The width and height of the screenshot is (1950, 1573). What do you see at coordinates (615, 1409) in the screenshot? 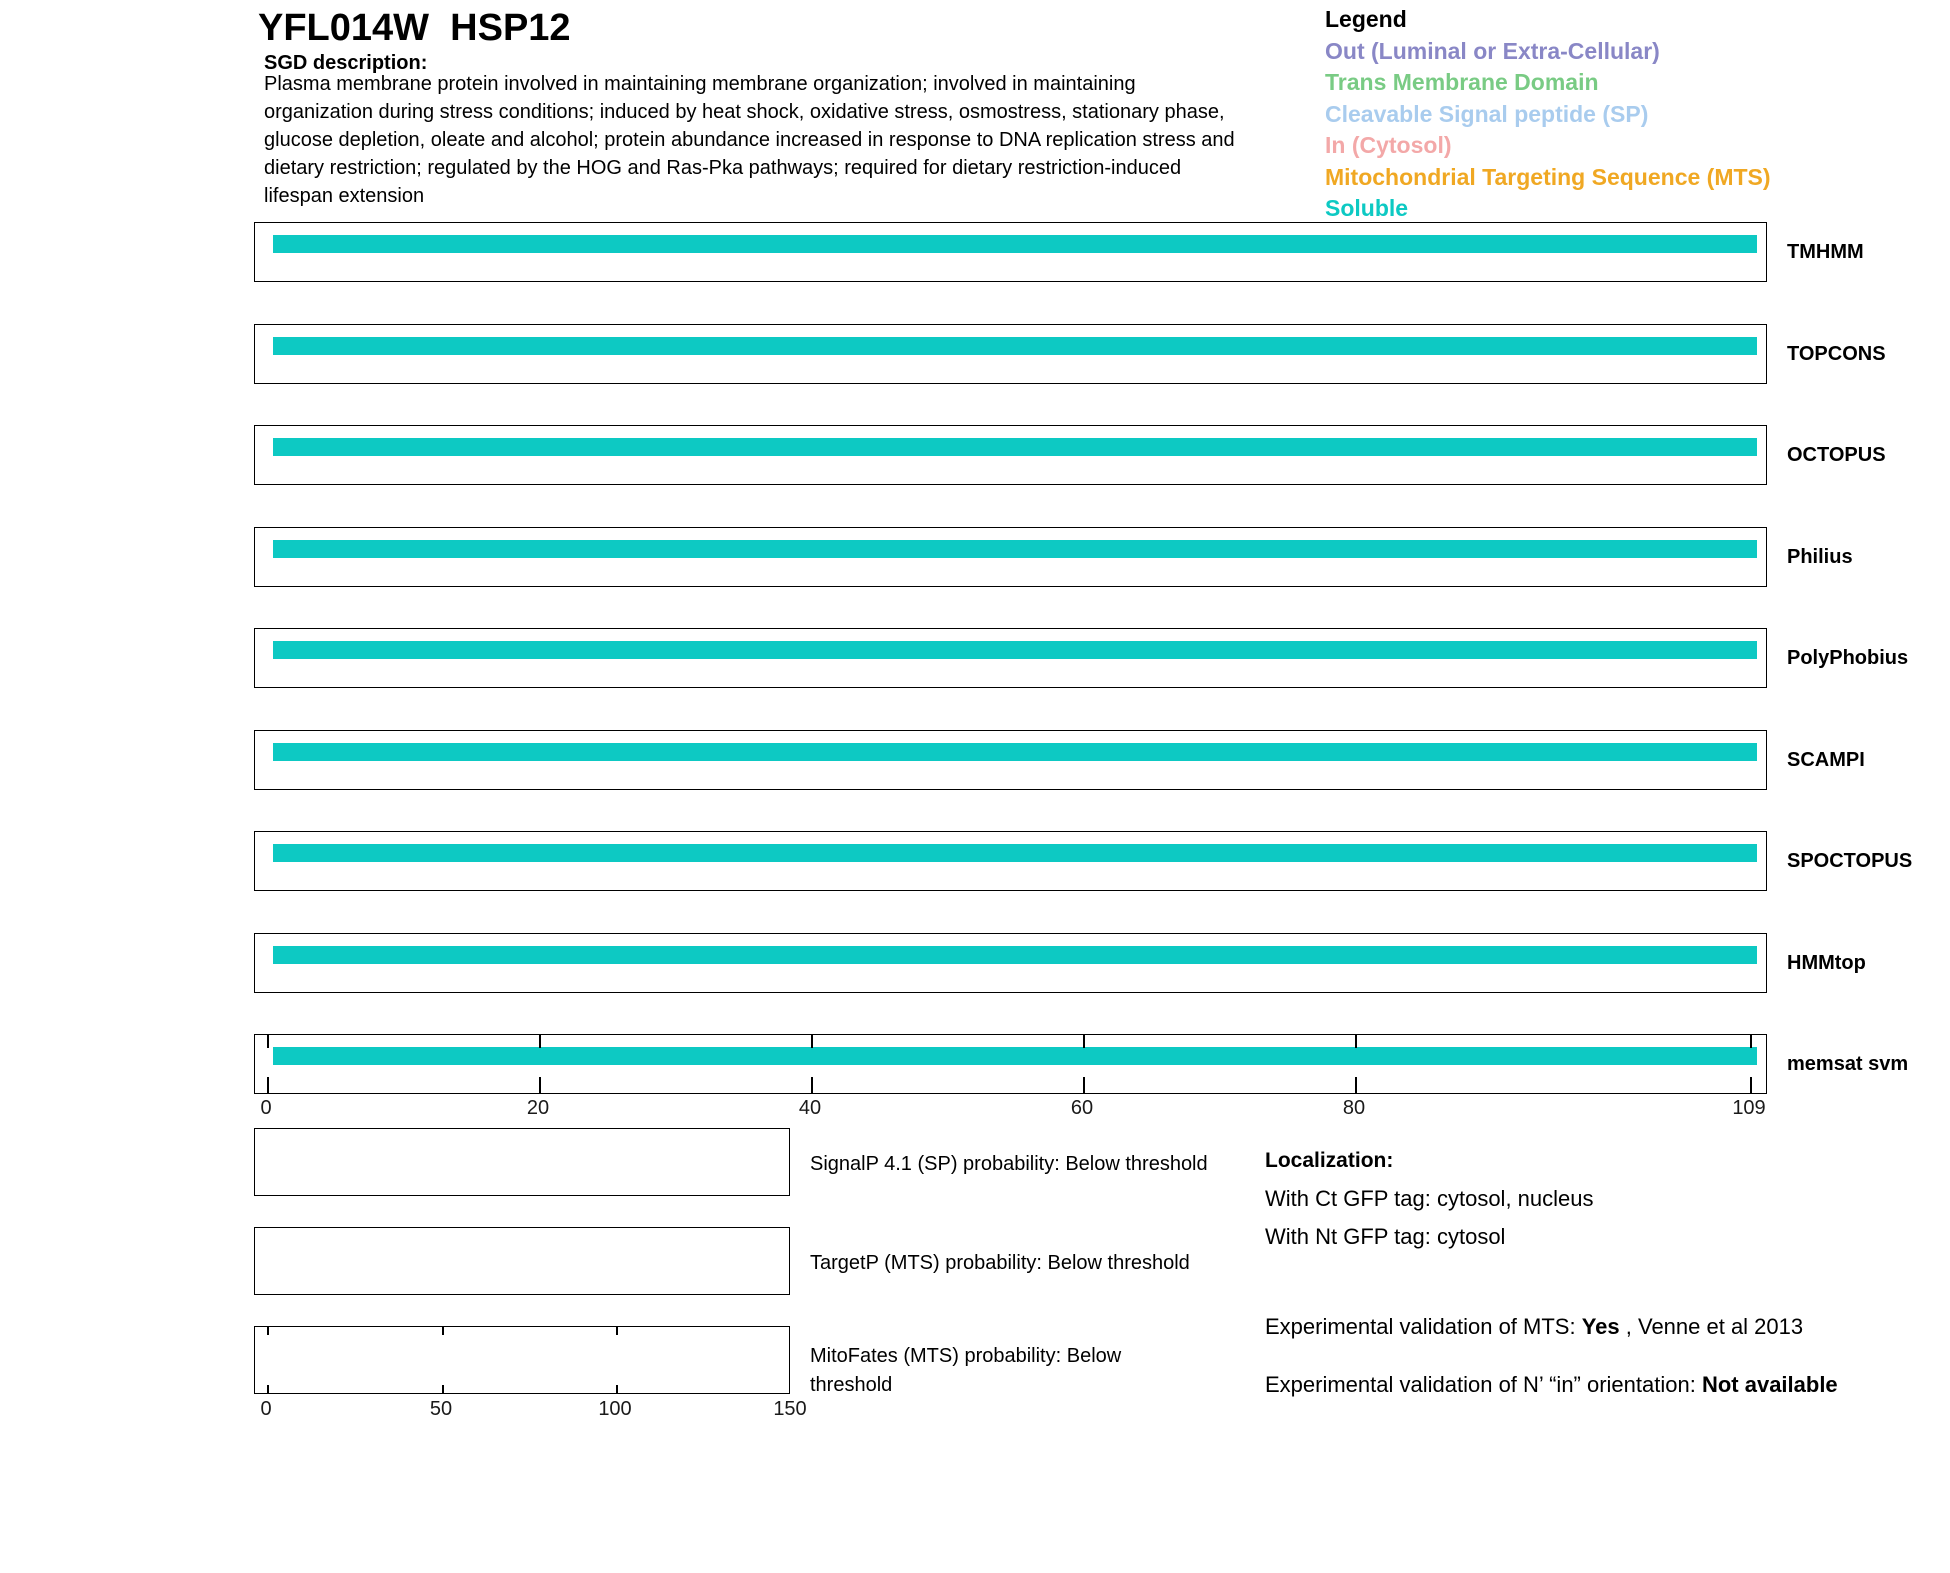
I see `x-axis-tick-label: 100` at bounding box center [615, 1409].